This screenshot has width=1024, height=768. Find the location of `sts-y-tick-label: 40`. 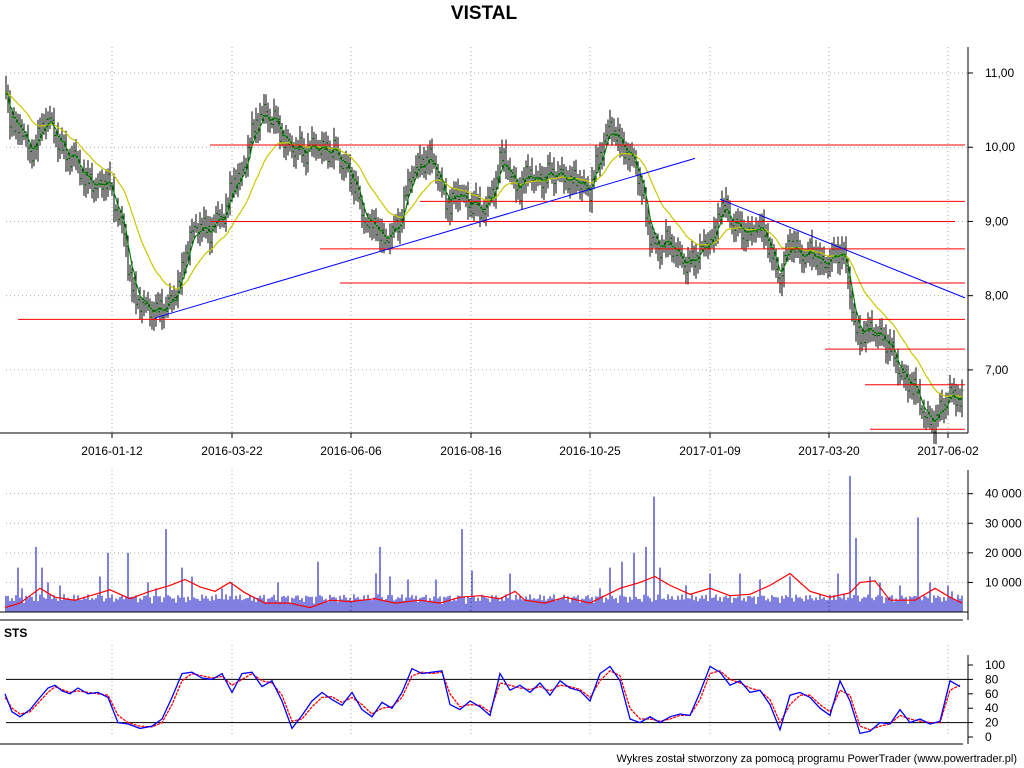

sts-y-tick-label: 40 is located at coordinates (992, 708).